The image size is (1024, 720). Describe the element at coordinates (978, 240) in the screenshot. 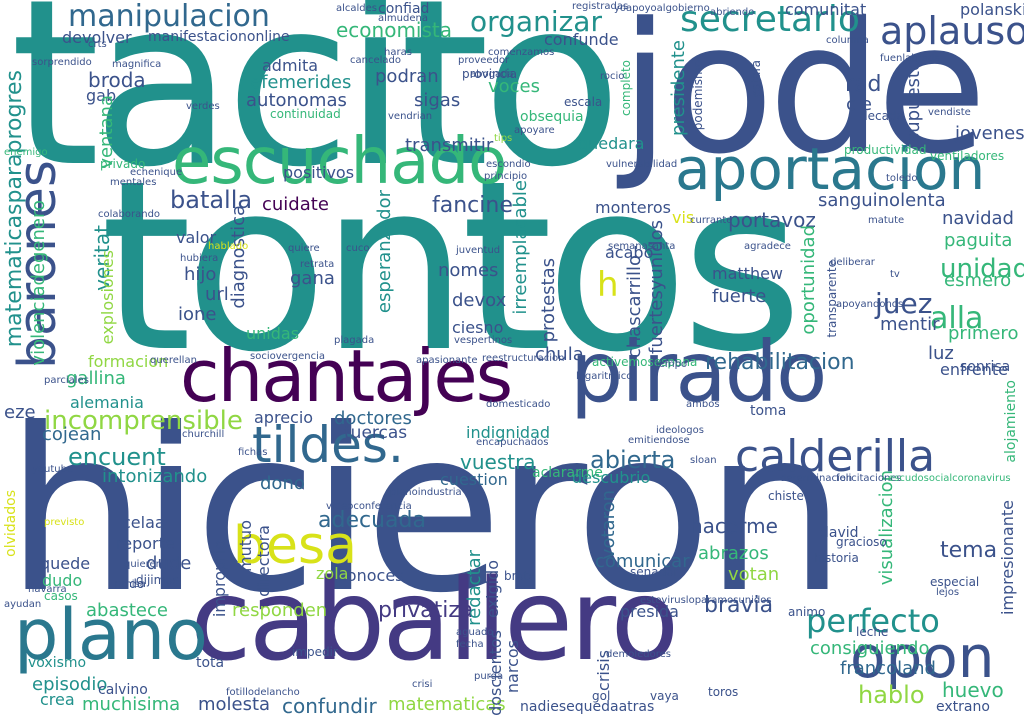

I see `word: paguita` at that location.